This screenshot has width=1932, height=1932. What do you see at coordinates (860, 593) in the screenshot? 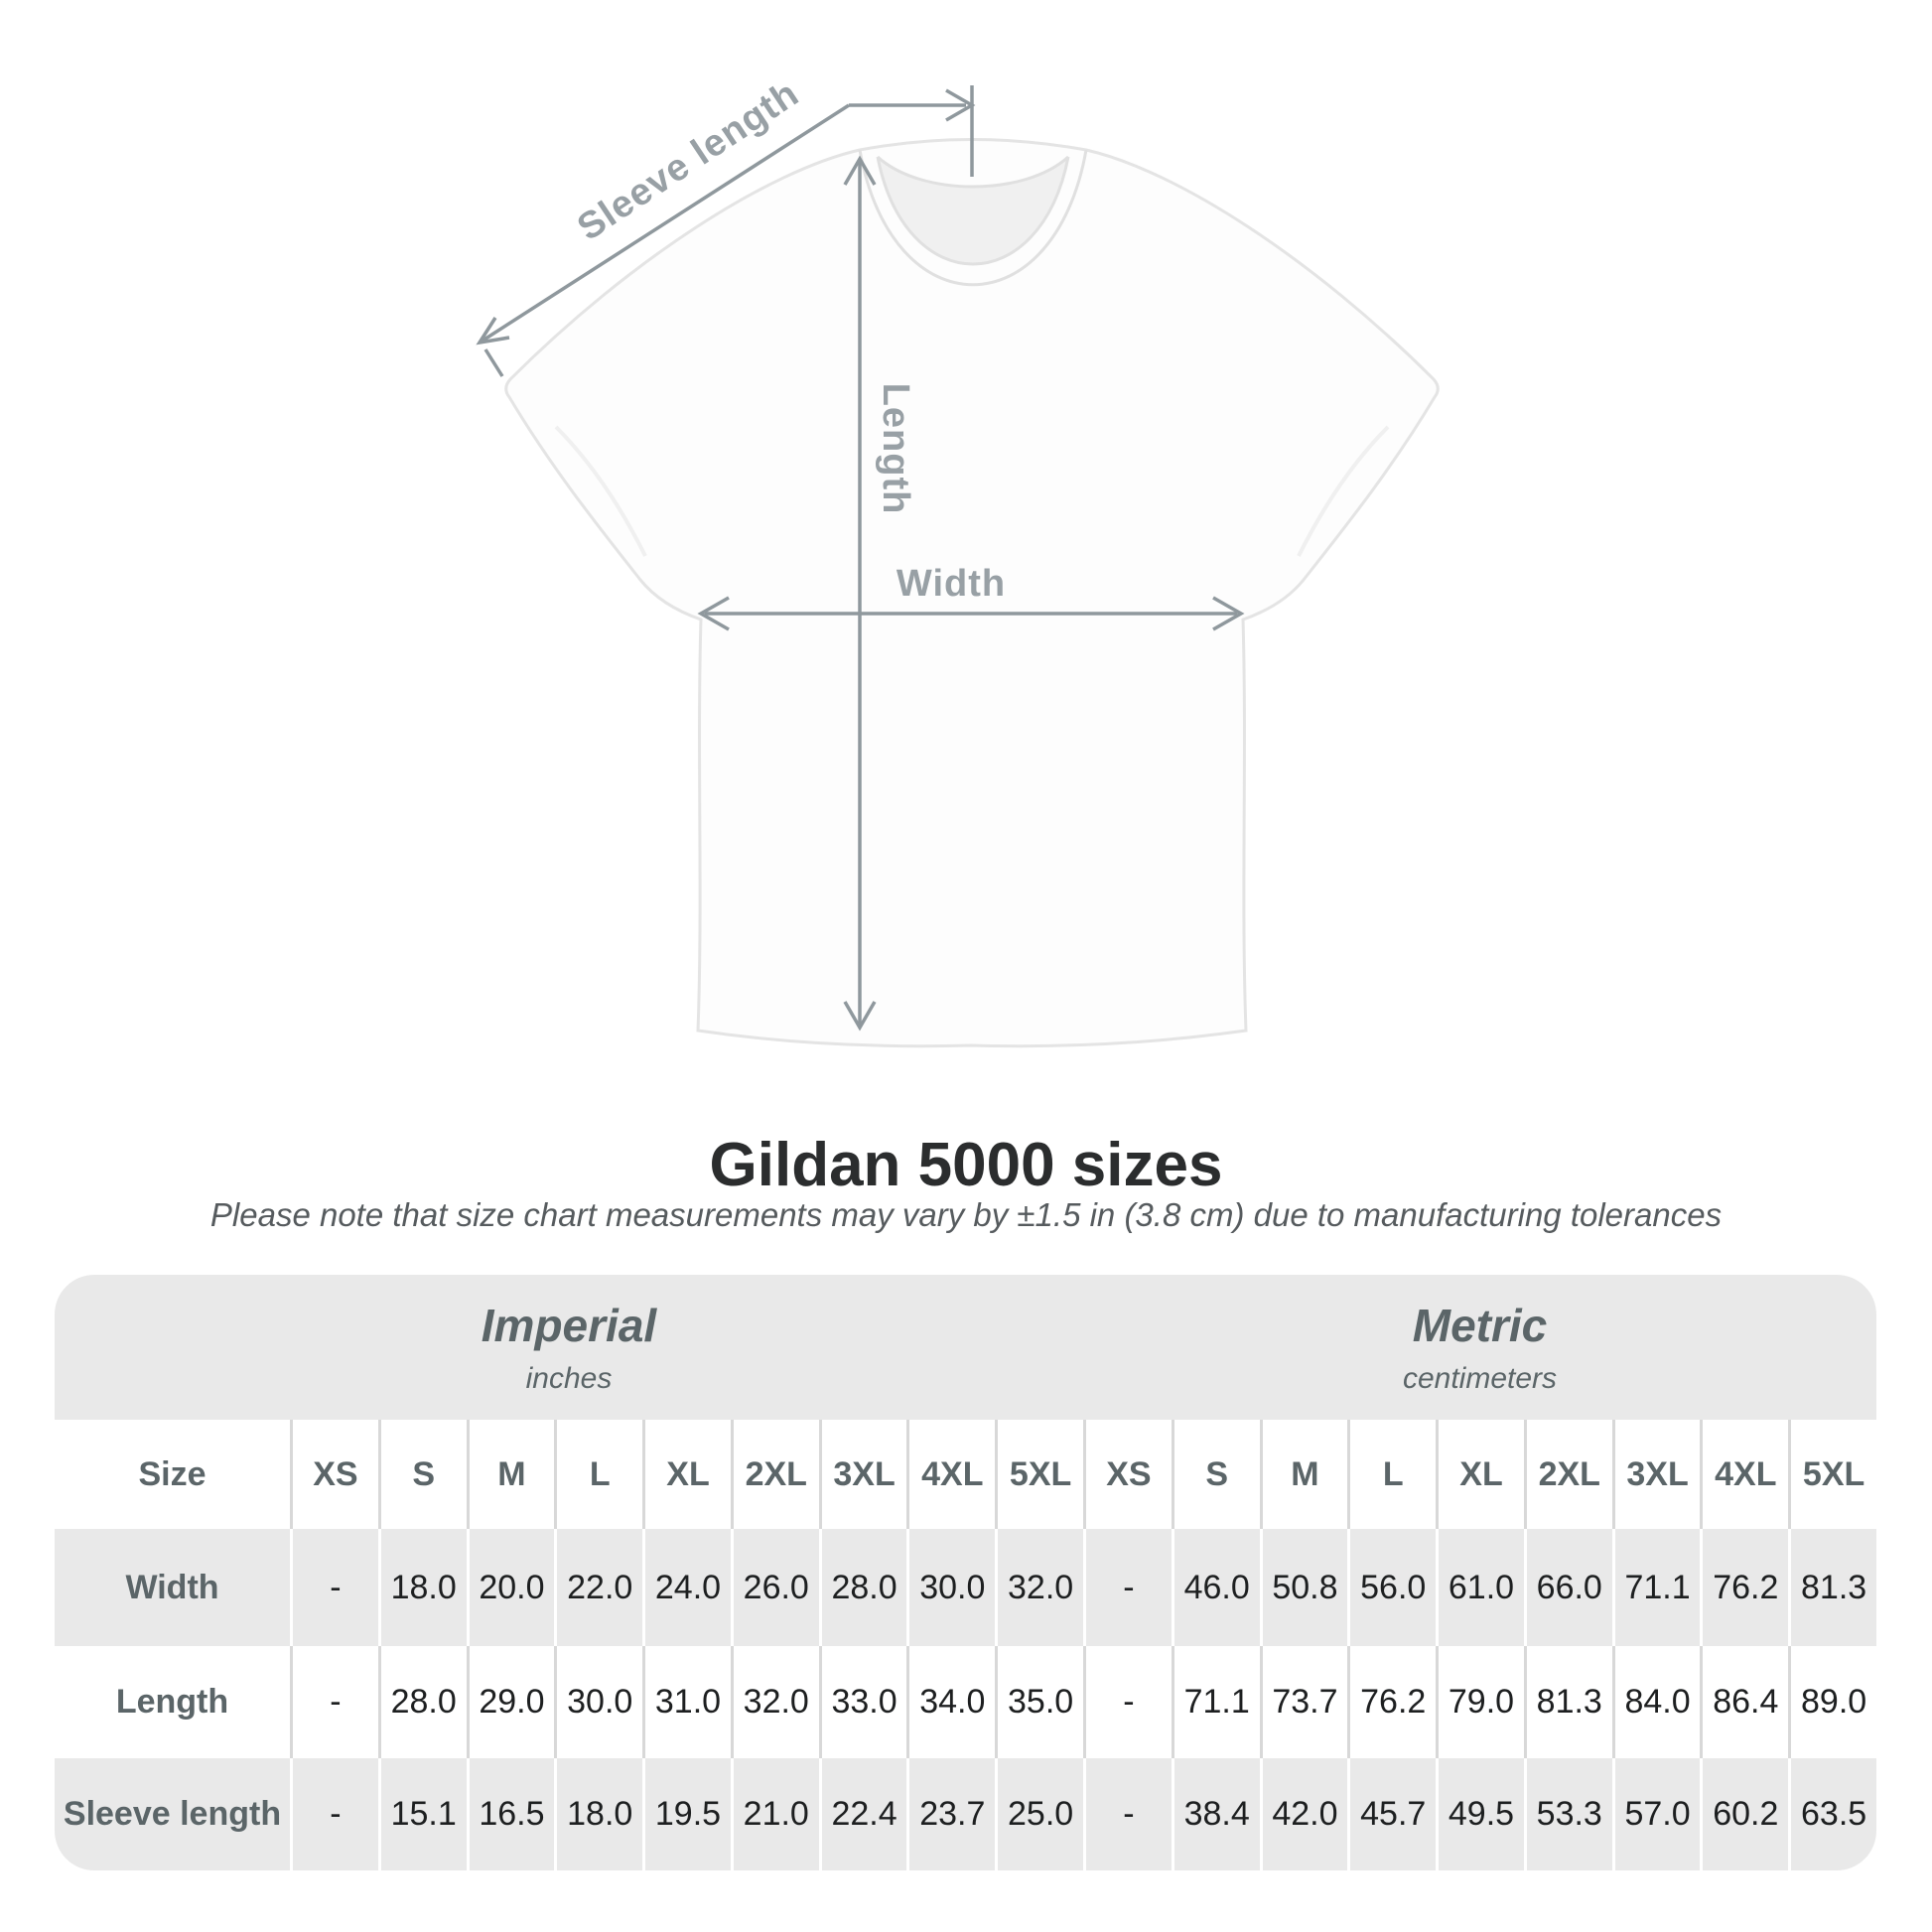
I see `length-arrow` at bounding box center [860, 593].